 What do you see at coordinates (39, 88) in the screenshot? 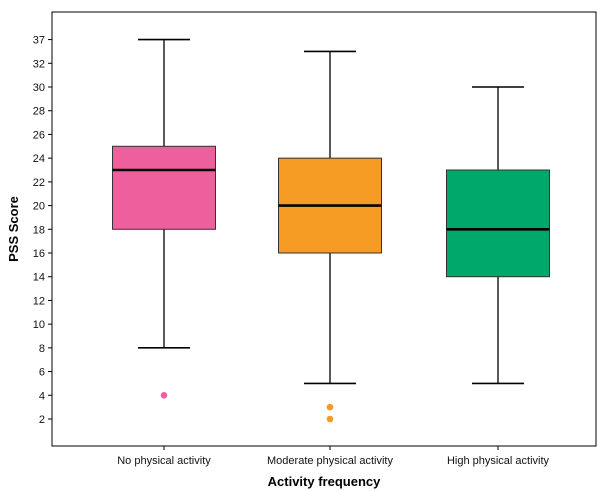
I see `y-tick-label: 30` at bounding box center [39, 88].